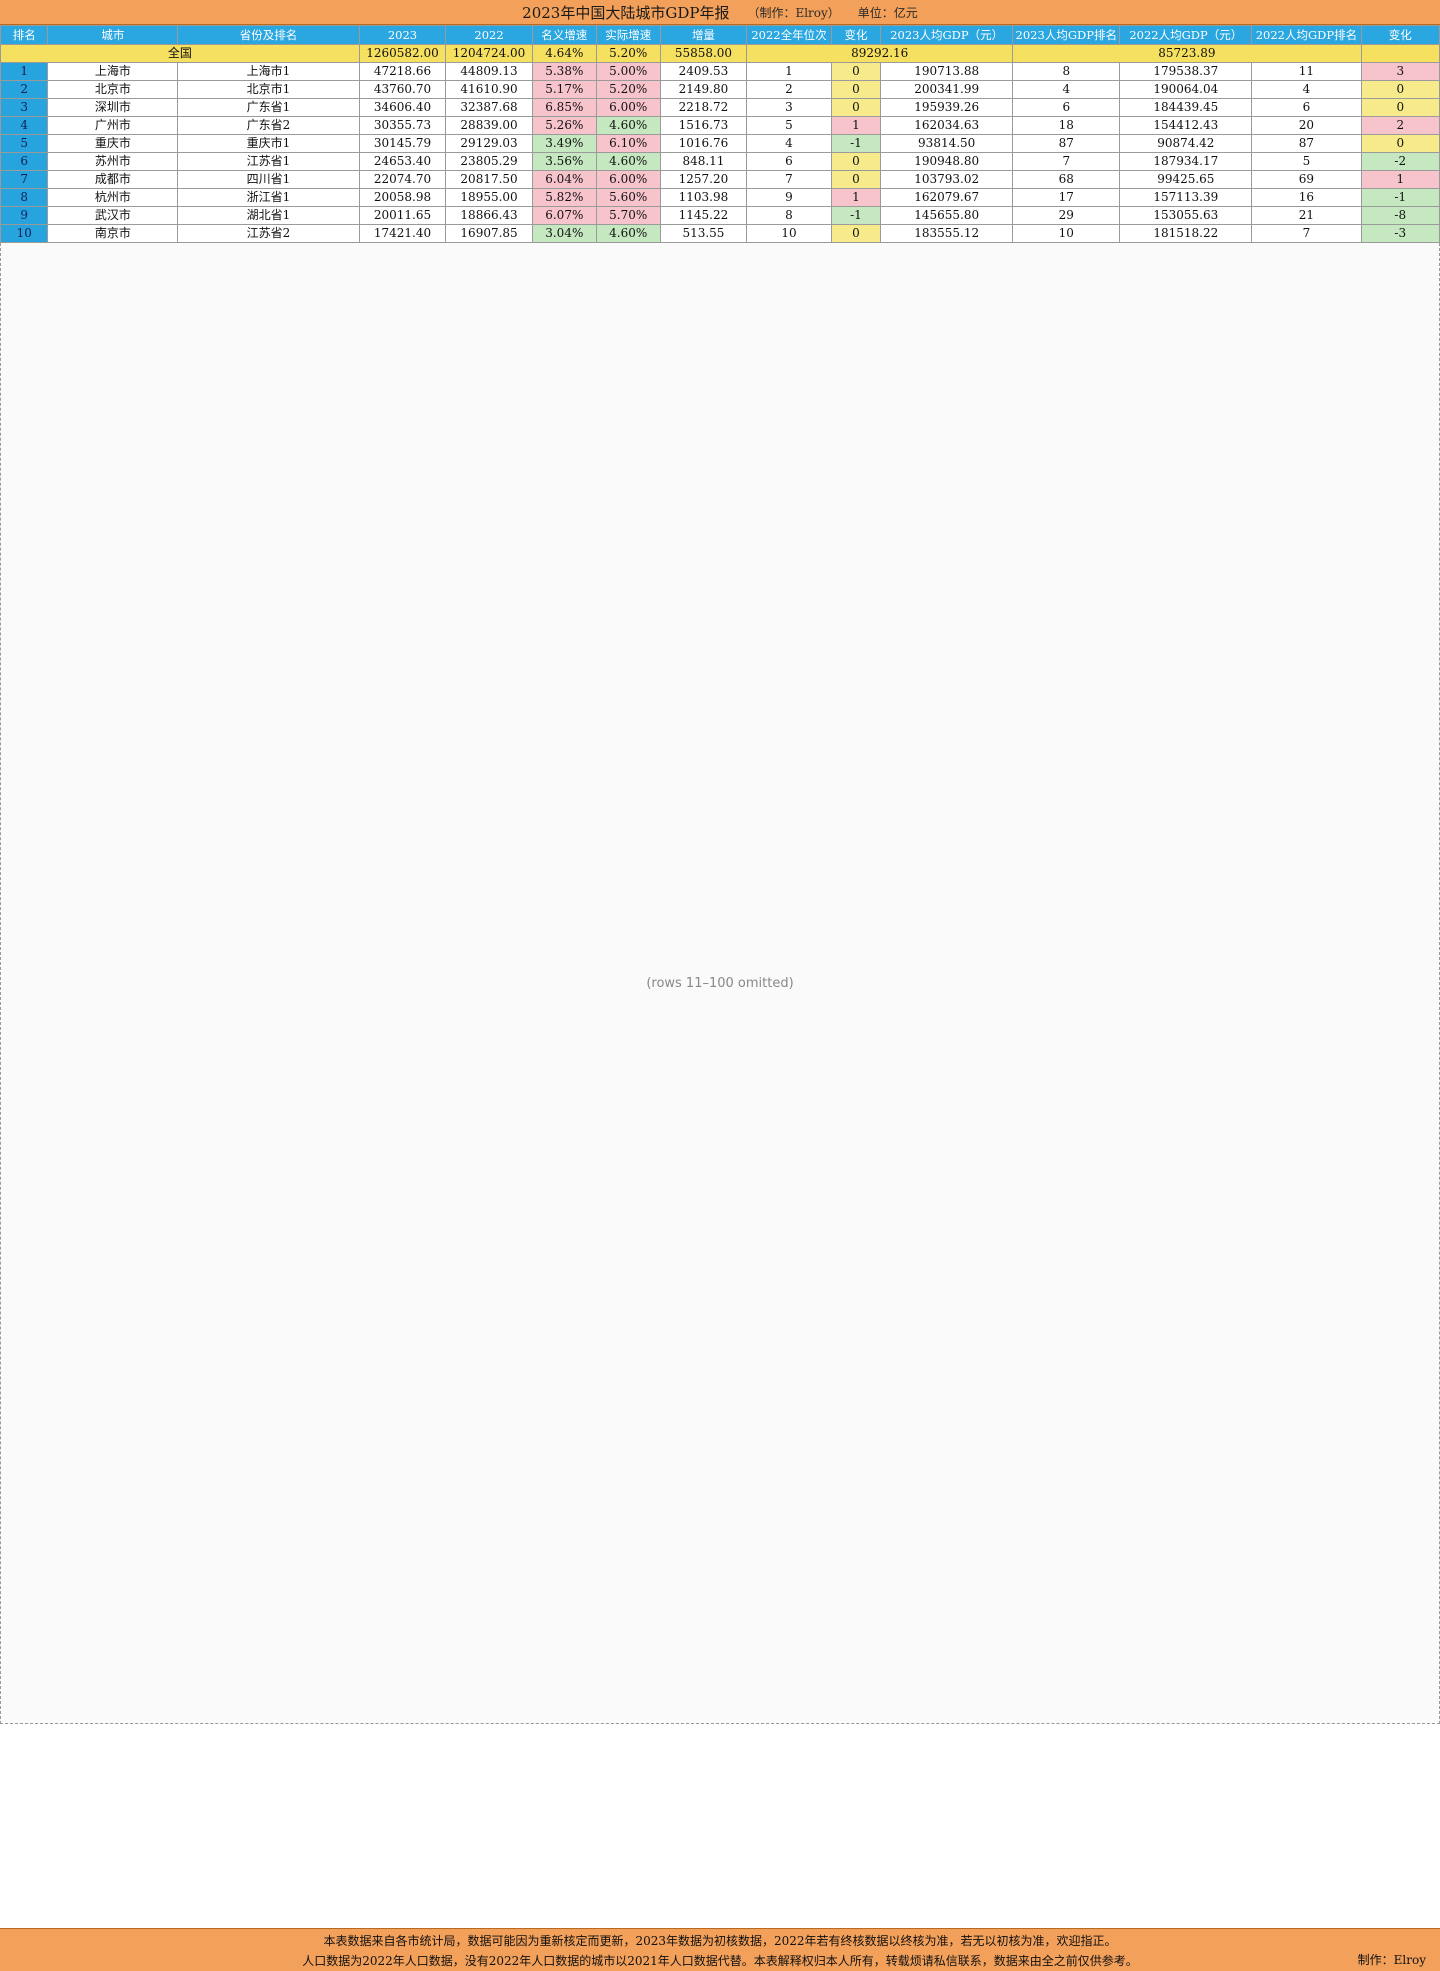 The image size is (1440, 1971). What do you see at coordinates (402, 35) in the screenshot?
I see `col-header: 2023` at bounding box center [402, 35].